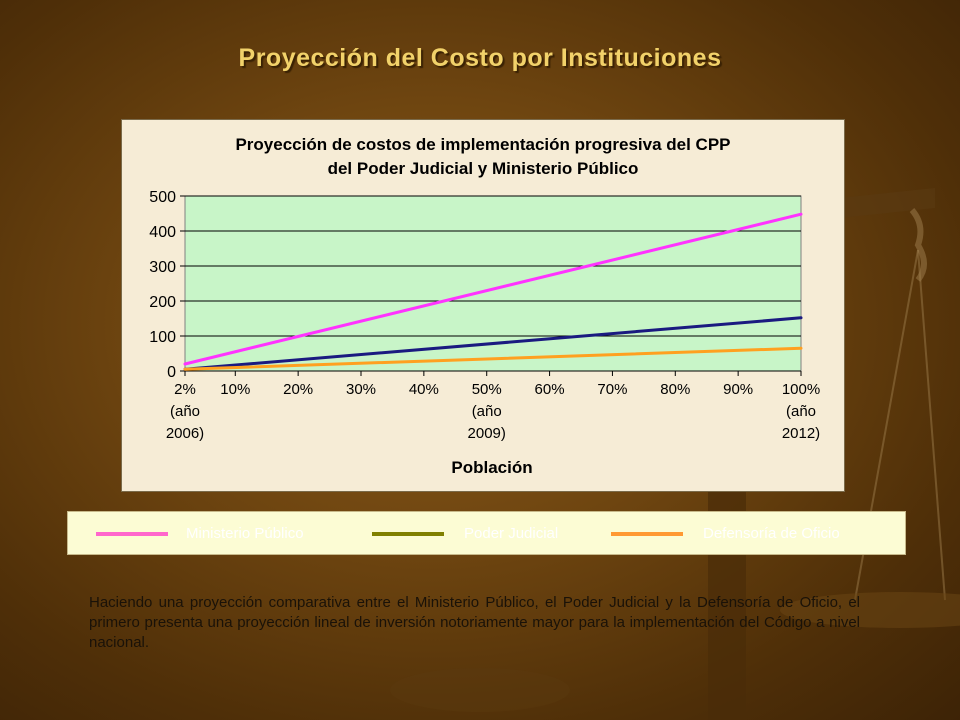  What do you see at coordinates (162, 197) in the screenshot?
I see `y-tick-label: 500` at bounding box center [162, 197].